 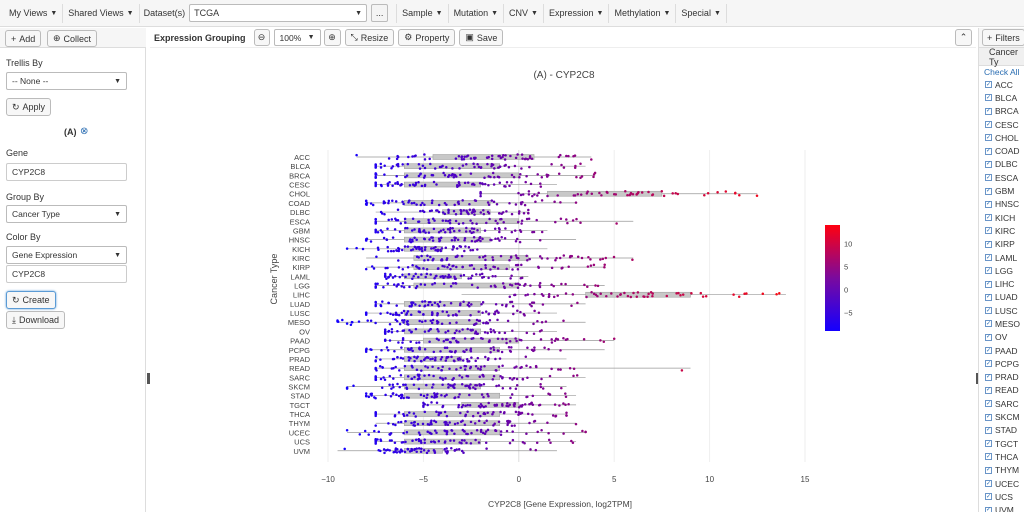 What do you see at coordinates (1001, 430) in the screenshot?
I see `filter-item-stad: ✓ STAD` at bounding box center [1001, 430].